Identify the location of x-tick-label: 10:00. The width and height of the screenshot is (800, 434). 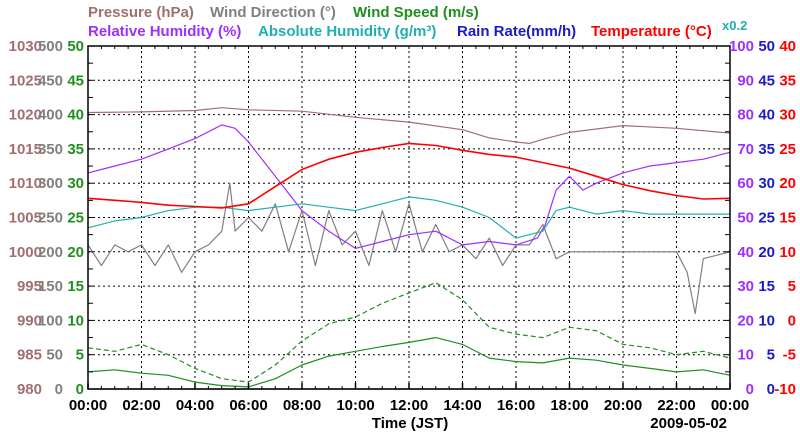
(355, 405).